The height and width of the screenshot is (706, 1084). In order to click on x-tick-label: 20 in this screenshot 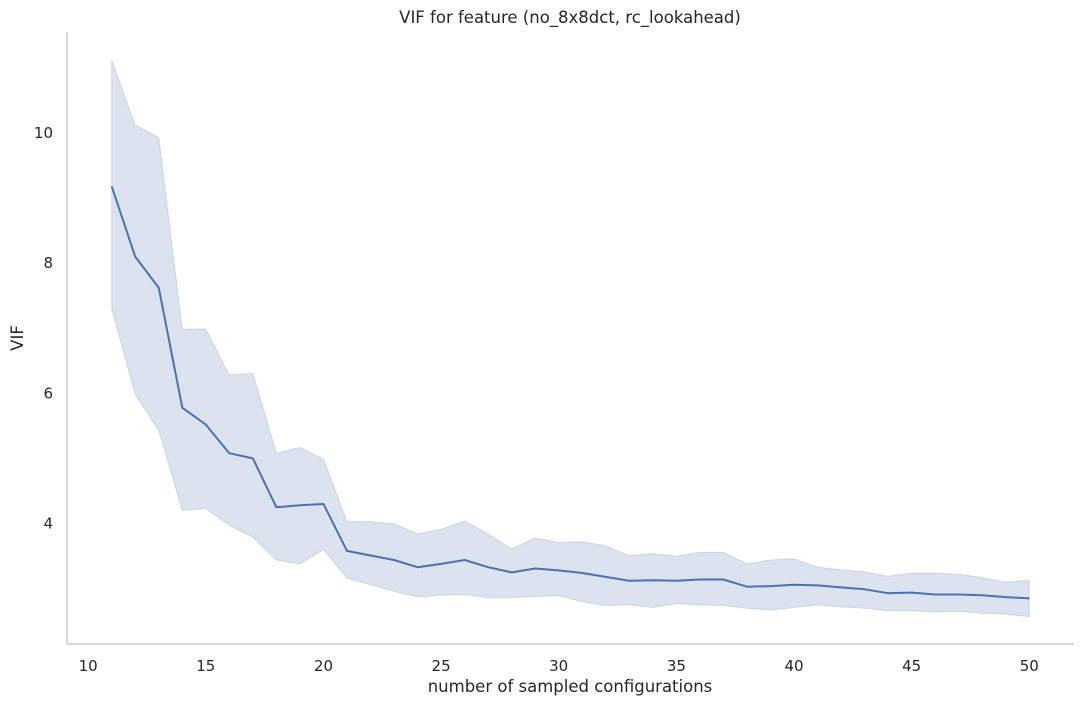, I will do `click(323, 666)`.